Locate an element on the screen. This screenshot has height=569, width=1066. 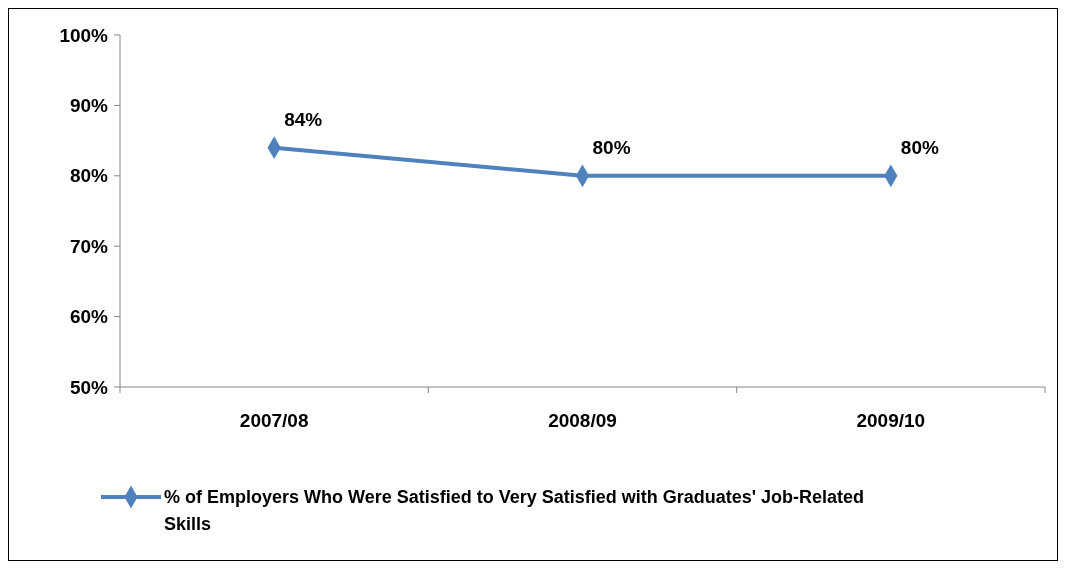
x-tick-label: 2007/08 is located at coordinates (274, 420).